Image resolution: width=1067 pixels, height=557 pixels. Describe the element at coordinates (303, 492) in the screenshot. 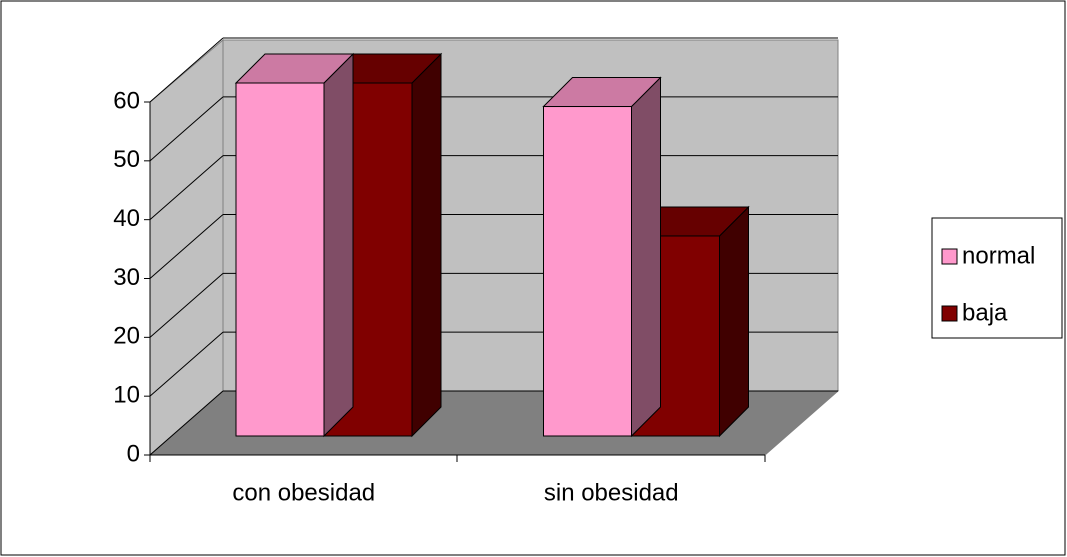

I see `x-tick-label: con obesidad` at that location.